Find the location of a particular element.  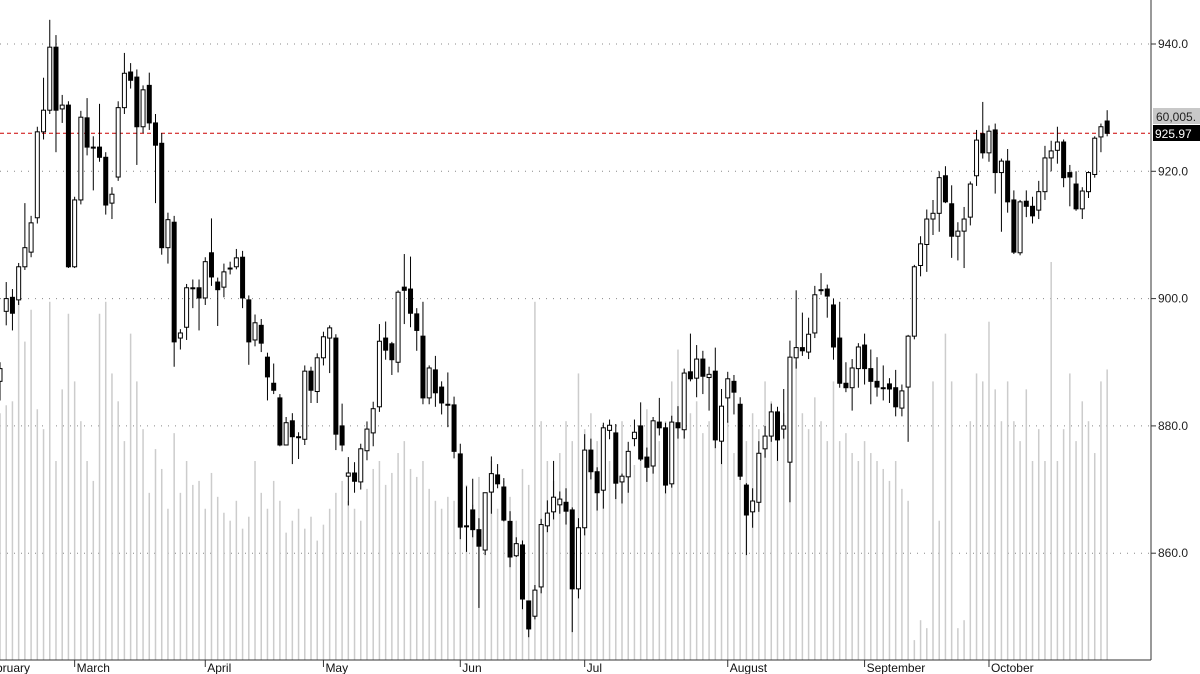

month-label: April is located at coordinates (219, 667).